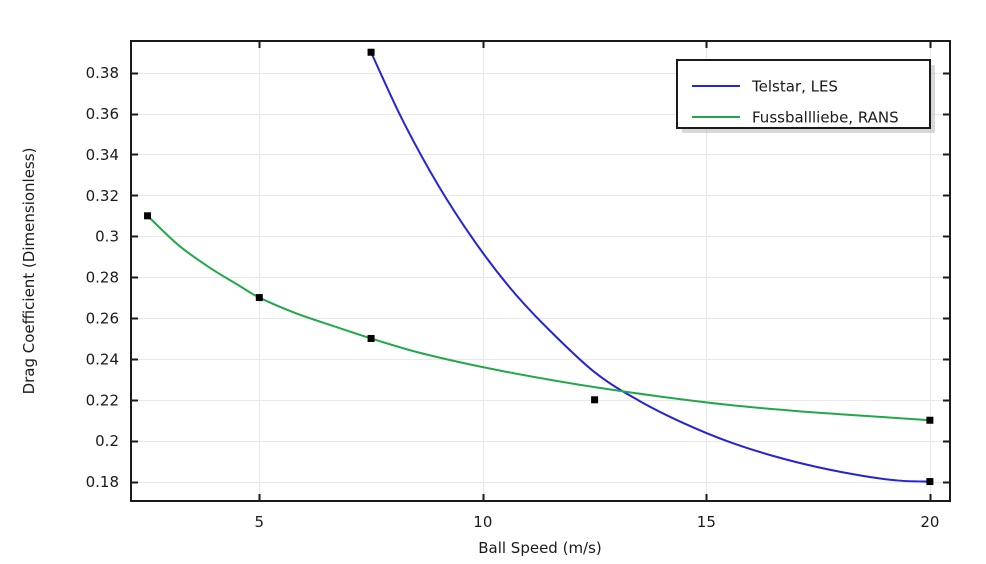 The height and width of the screenshot is (564, 986). I want to click on y-tick-label: 0.28, so click(102, 278).